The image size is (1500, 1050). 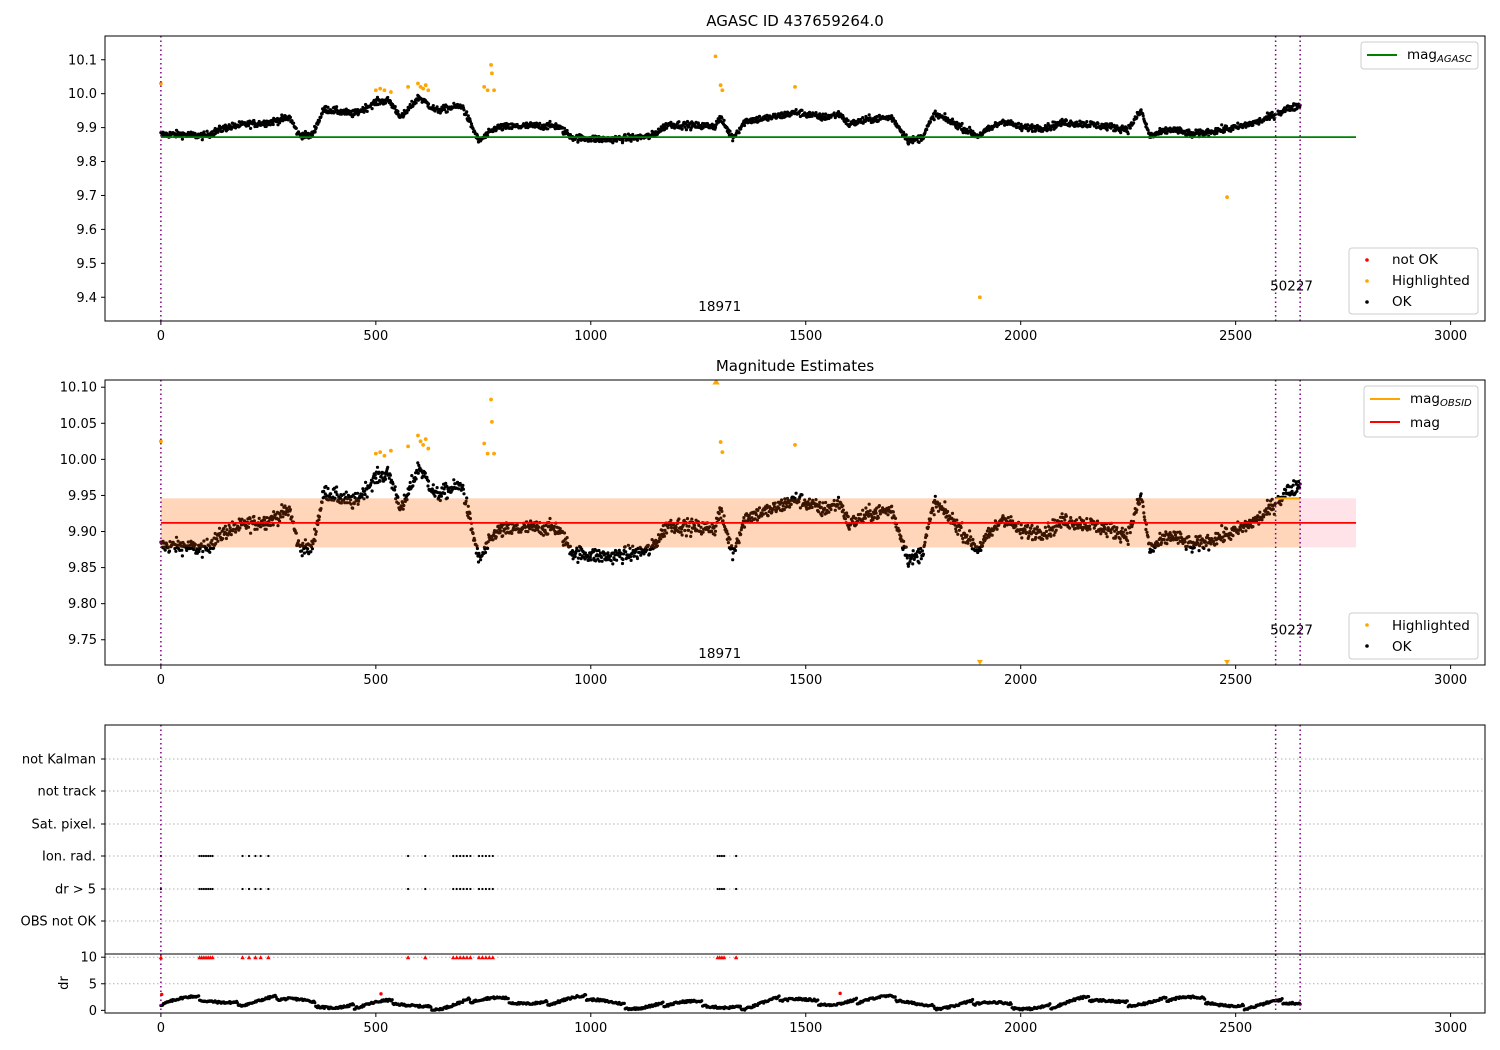 I want to click on magnitude-ytick-label: 10.00, so click(x=78, y=460).